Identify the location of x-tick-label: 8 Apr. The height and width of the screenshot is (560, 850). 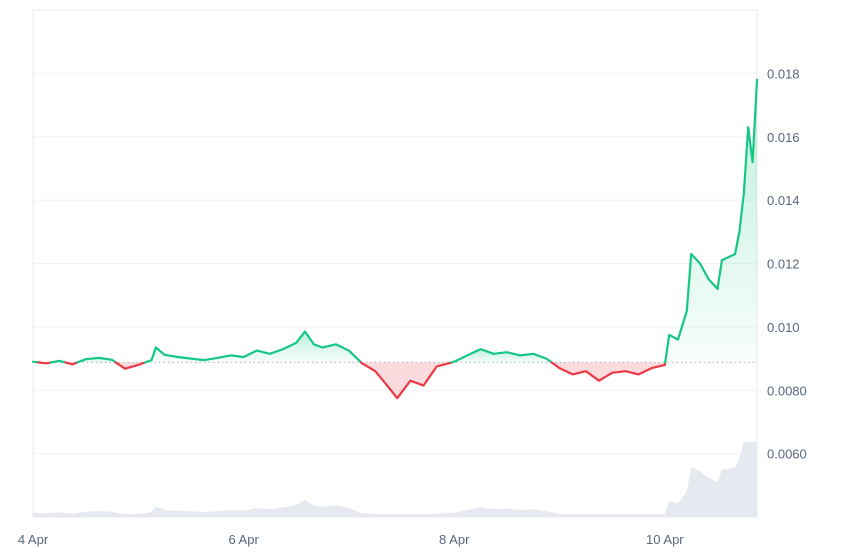
(454, 539).